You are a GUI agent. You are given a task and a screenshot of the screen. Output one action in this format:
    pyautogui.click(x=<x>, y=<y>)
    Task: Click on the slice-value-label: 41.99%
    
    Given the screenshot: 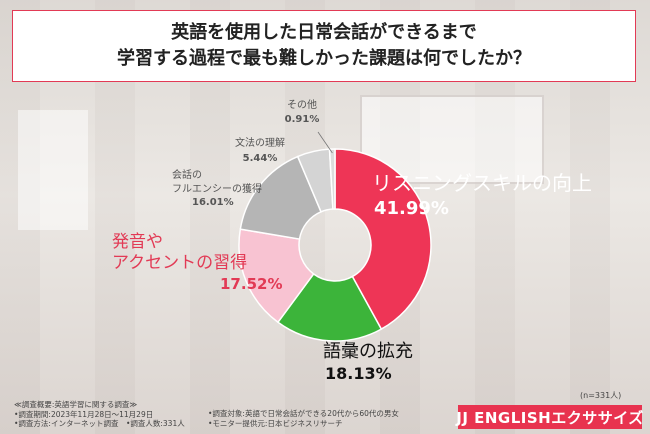 What is the action you would take?
    pyautogui.click(x=411, y=208)
    